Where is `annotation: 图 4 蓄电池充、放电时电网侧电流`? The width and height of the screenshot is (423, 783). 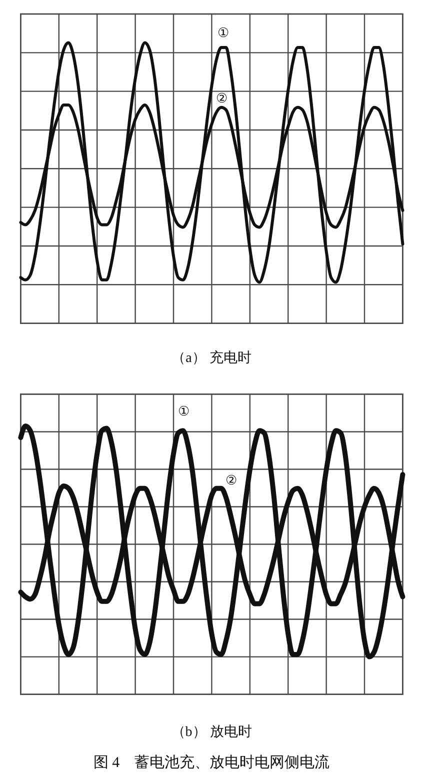 annotation: 图 4 蓄电池充、放电时电网侧电流 is located at coordinates (211, 763).